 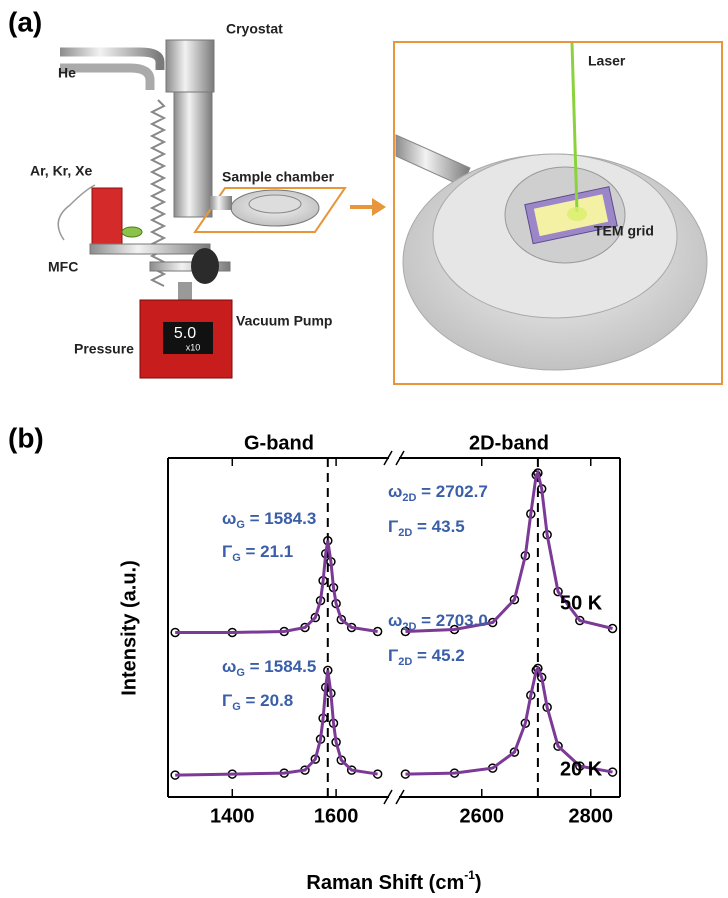 What do you see at coordinates (107, 216) in the screenshot?
I see `gas-source` at bounding box center [107, 216].